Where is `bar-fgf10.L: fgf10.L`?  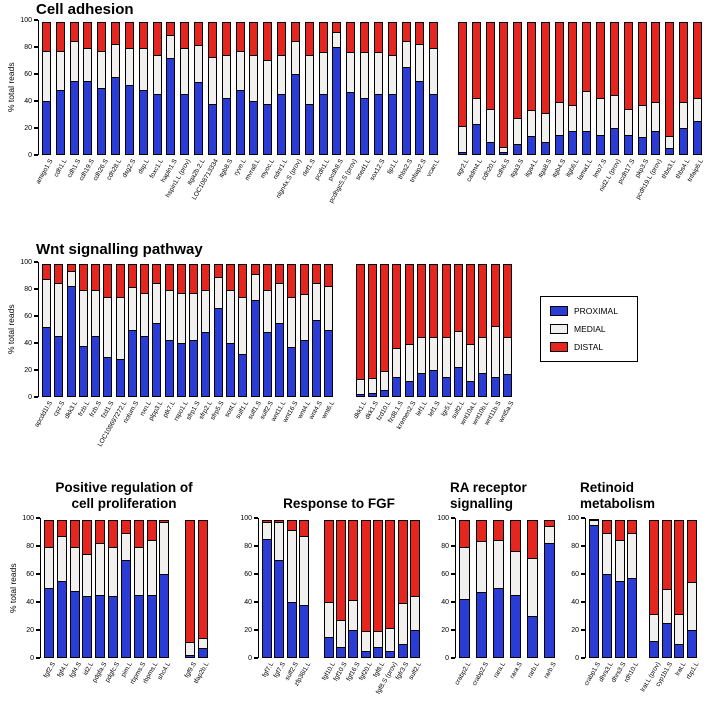 bar-fgf10.L: fgf10.L is located at coordinates (329, 600).